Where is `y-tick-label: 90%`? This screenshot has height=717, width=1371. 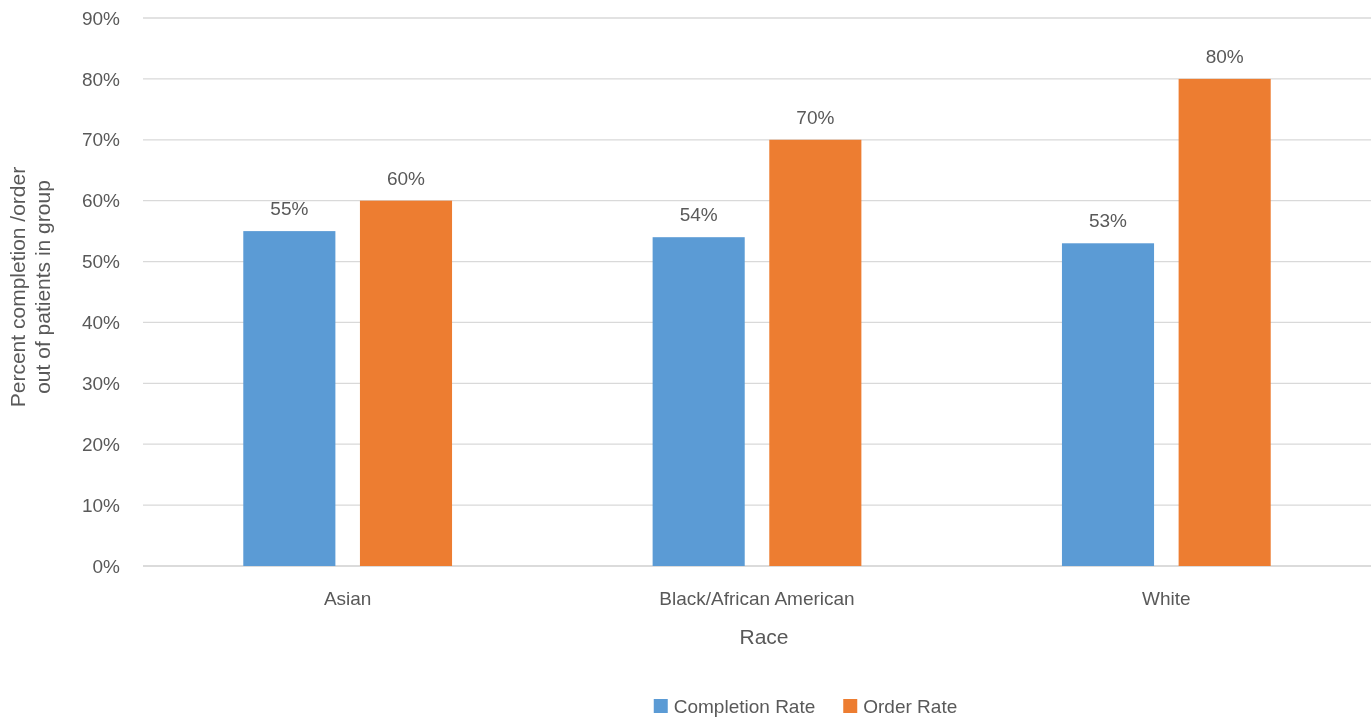
y-tick-label: 90% is located at coordinates (101, 18).